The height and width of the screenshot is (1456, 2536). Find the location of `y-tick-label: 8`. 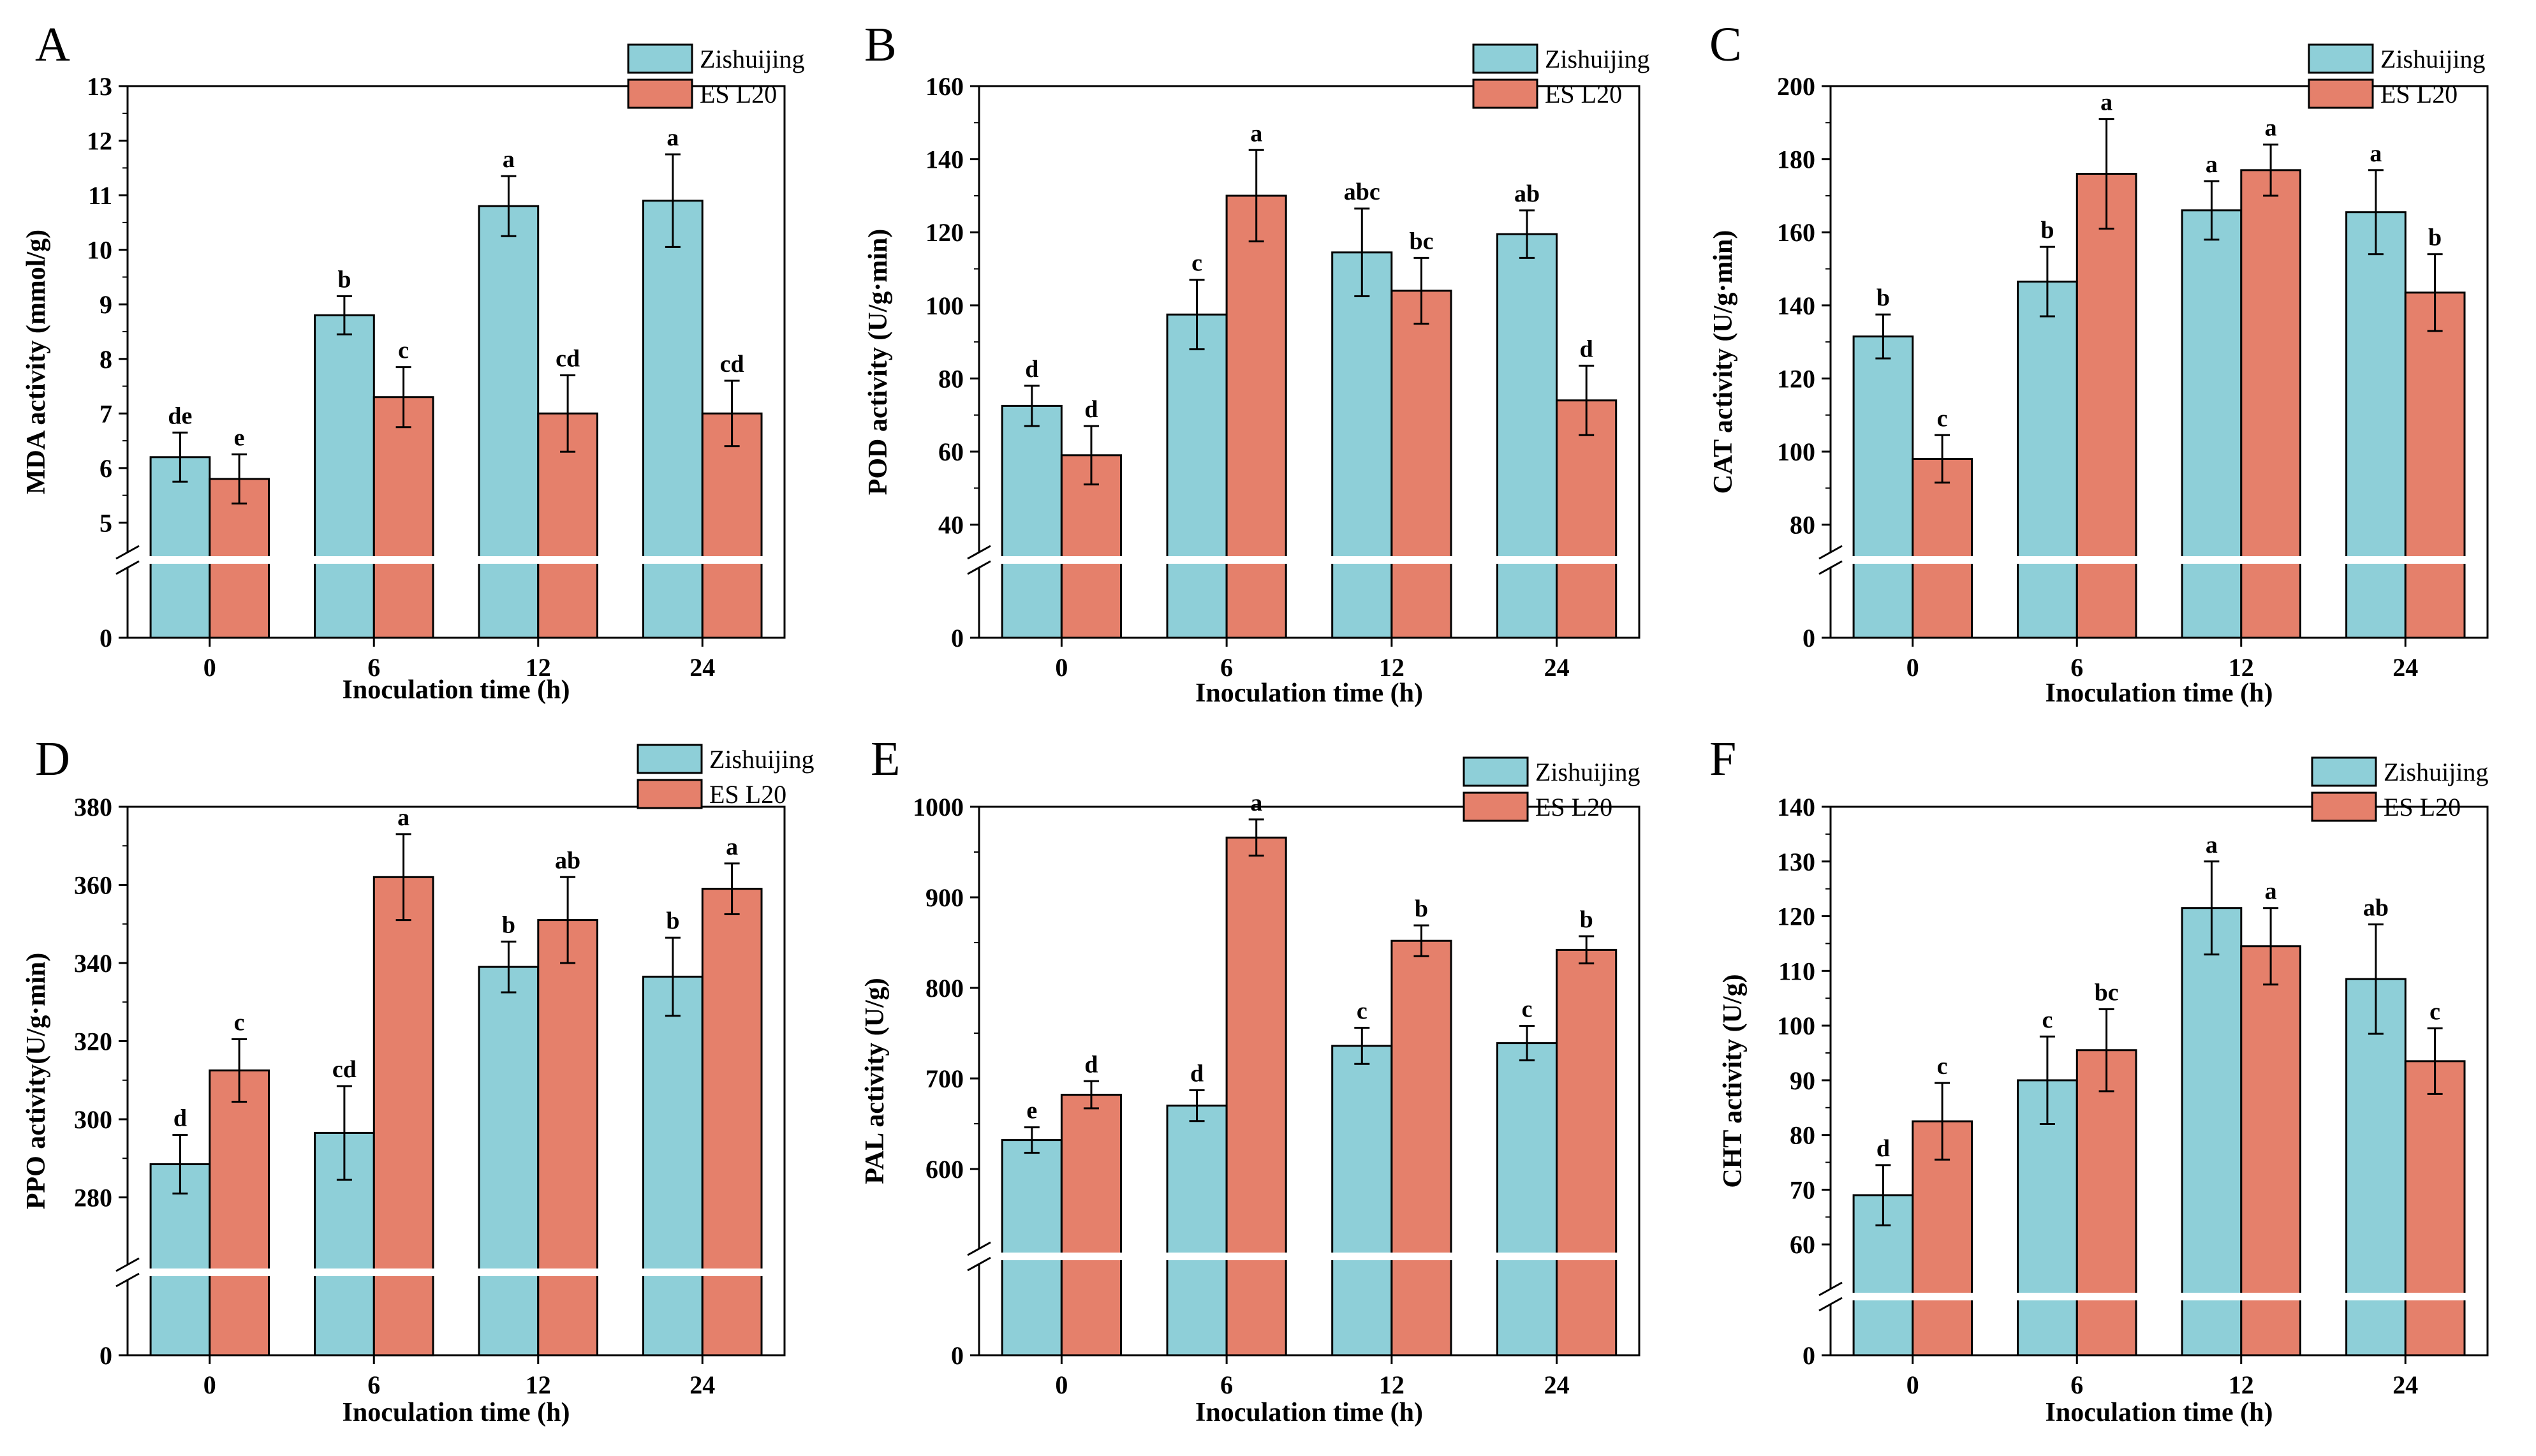

y-tick-label: 8 is located at coordinates (106, 359).